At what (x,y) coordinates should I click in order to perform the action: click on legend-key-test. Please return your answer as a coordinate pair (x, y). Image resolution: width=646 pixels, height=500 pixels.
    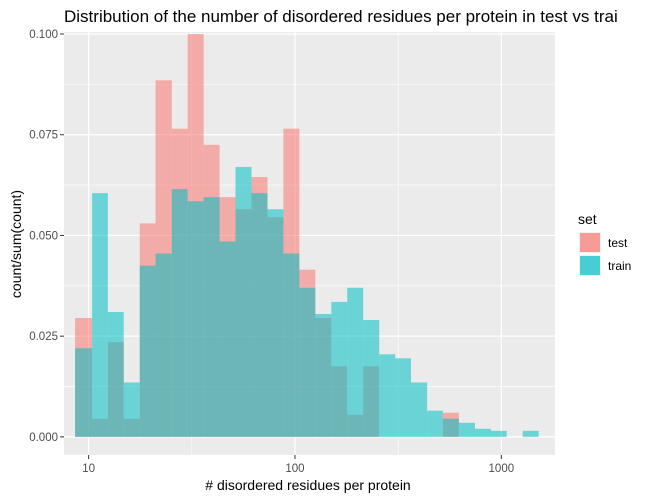
    Looking at the image, I should click on (590, 242).